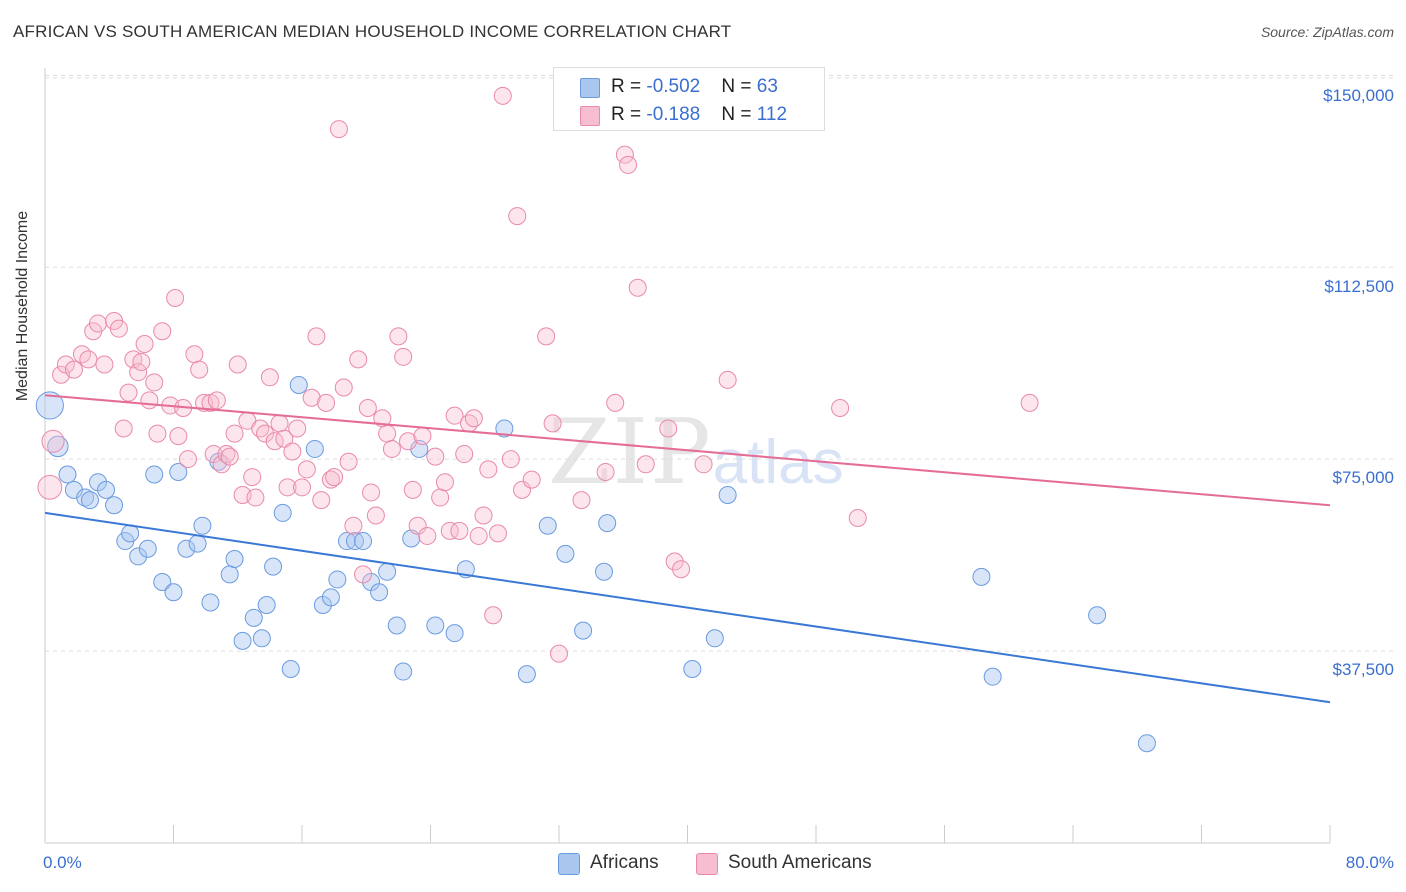 Image resolution: width=1406 pixels, height=892 pixels. Describe the element at coordinates (630, 452) in the screenshot. I see `watermark-zip: ZIP` at that location.